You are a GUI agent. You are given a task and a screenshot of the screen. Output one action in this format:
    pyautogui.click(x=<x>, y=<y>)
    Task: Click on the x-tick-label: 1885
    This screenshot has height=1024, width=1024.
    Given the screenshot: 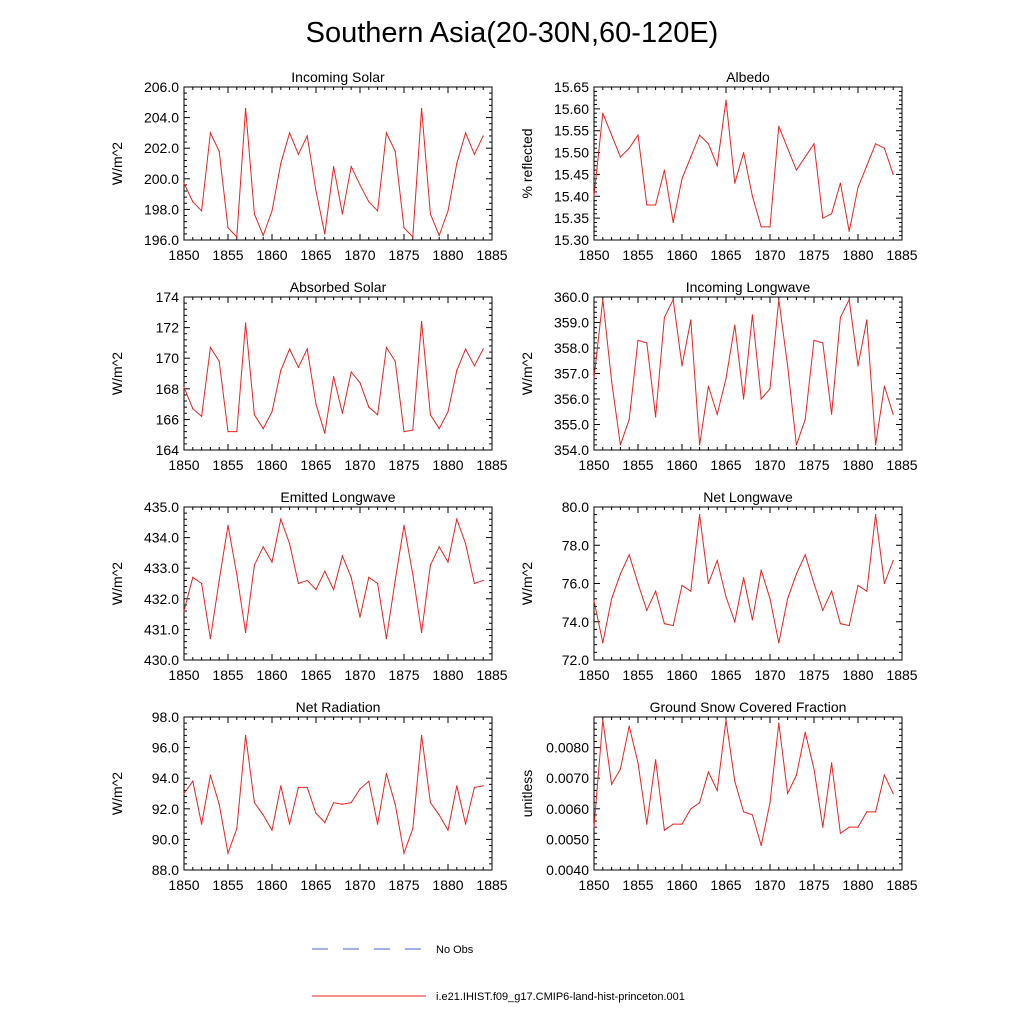 What is the action you would take?
    pyautogui.click(x=901, y=675)
    